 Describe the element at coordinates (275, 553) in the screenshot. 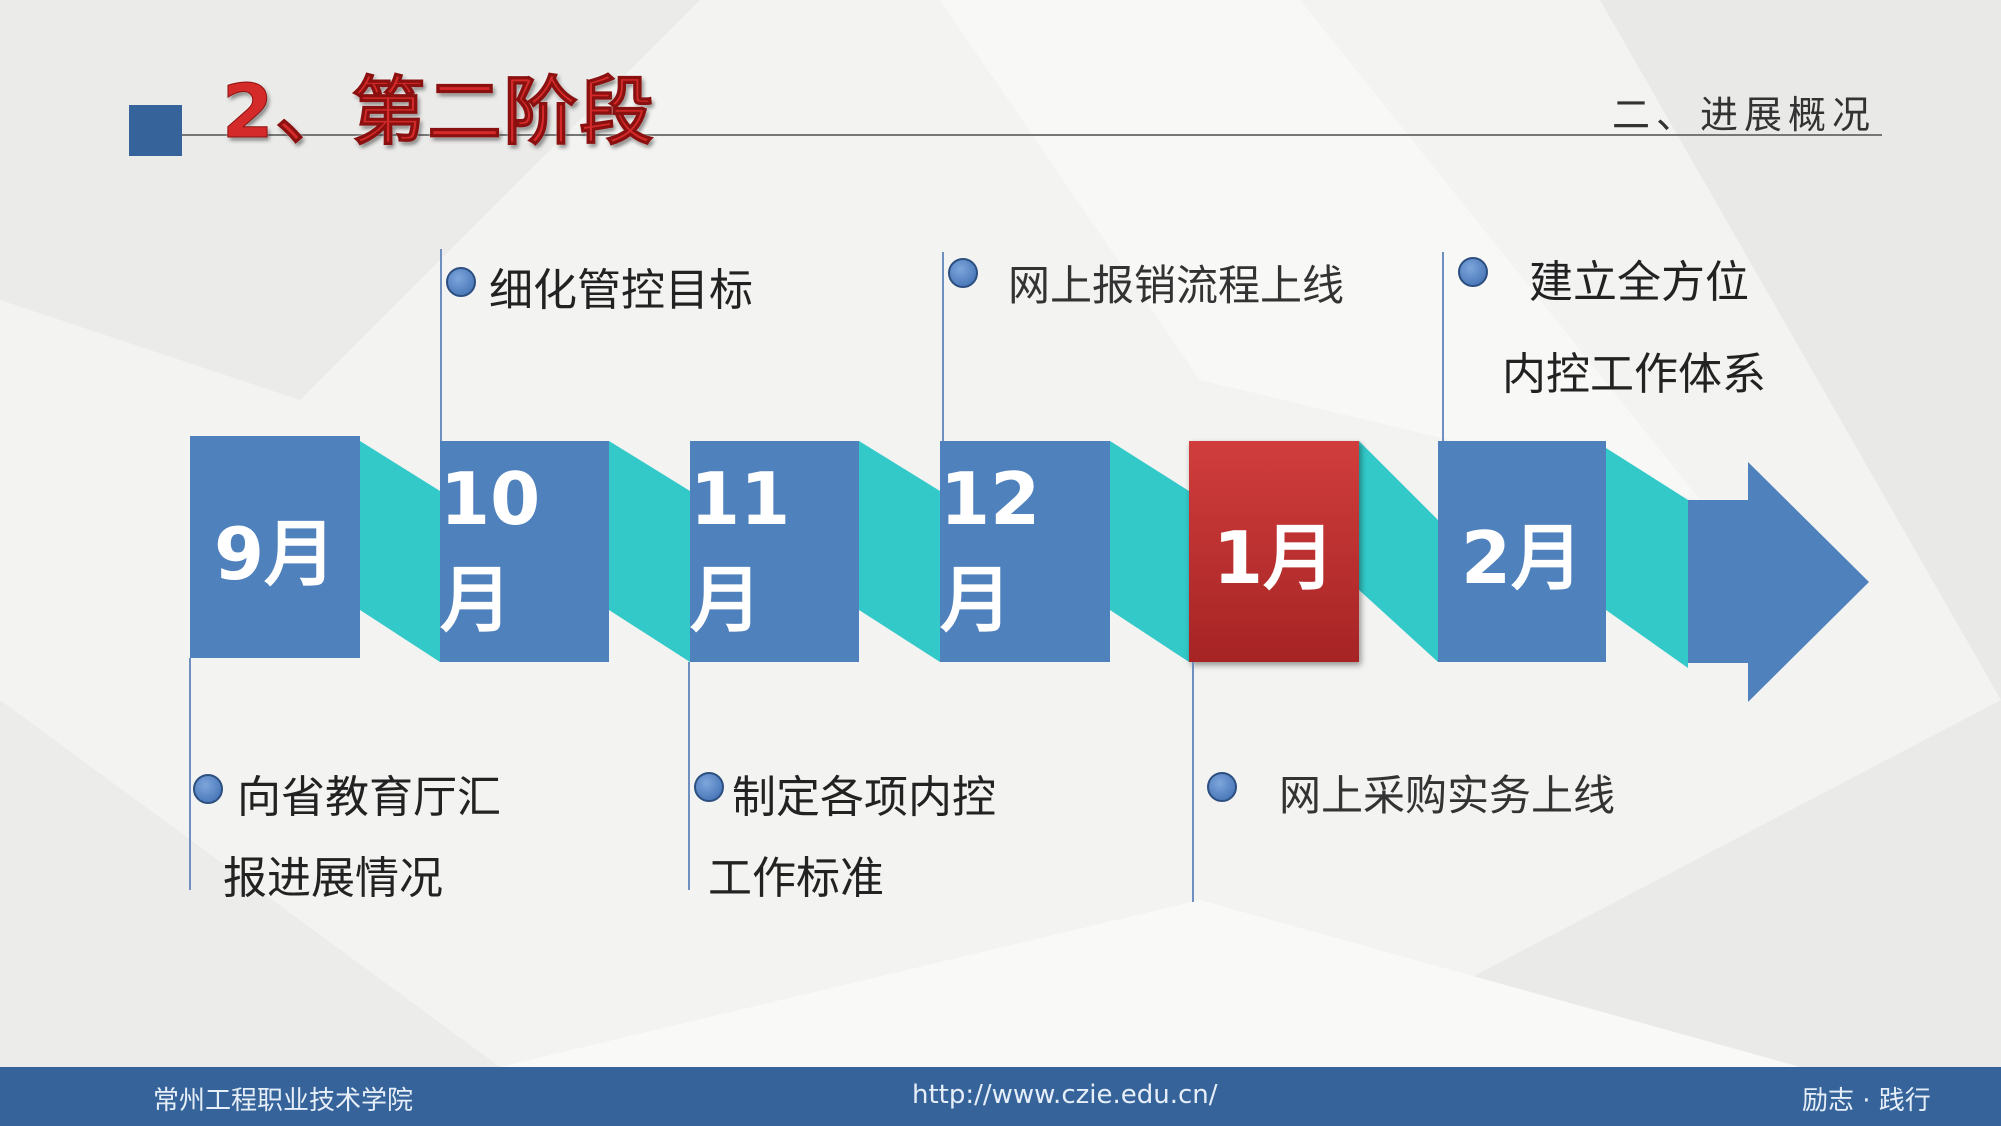

I see `month-label: 9月` at that location.